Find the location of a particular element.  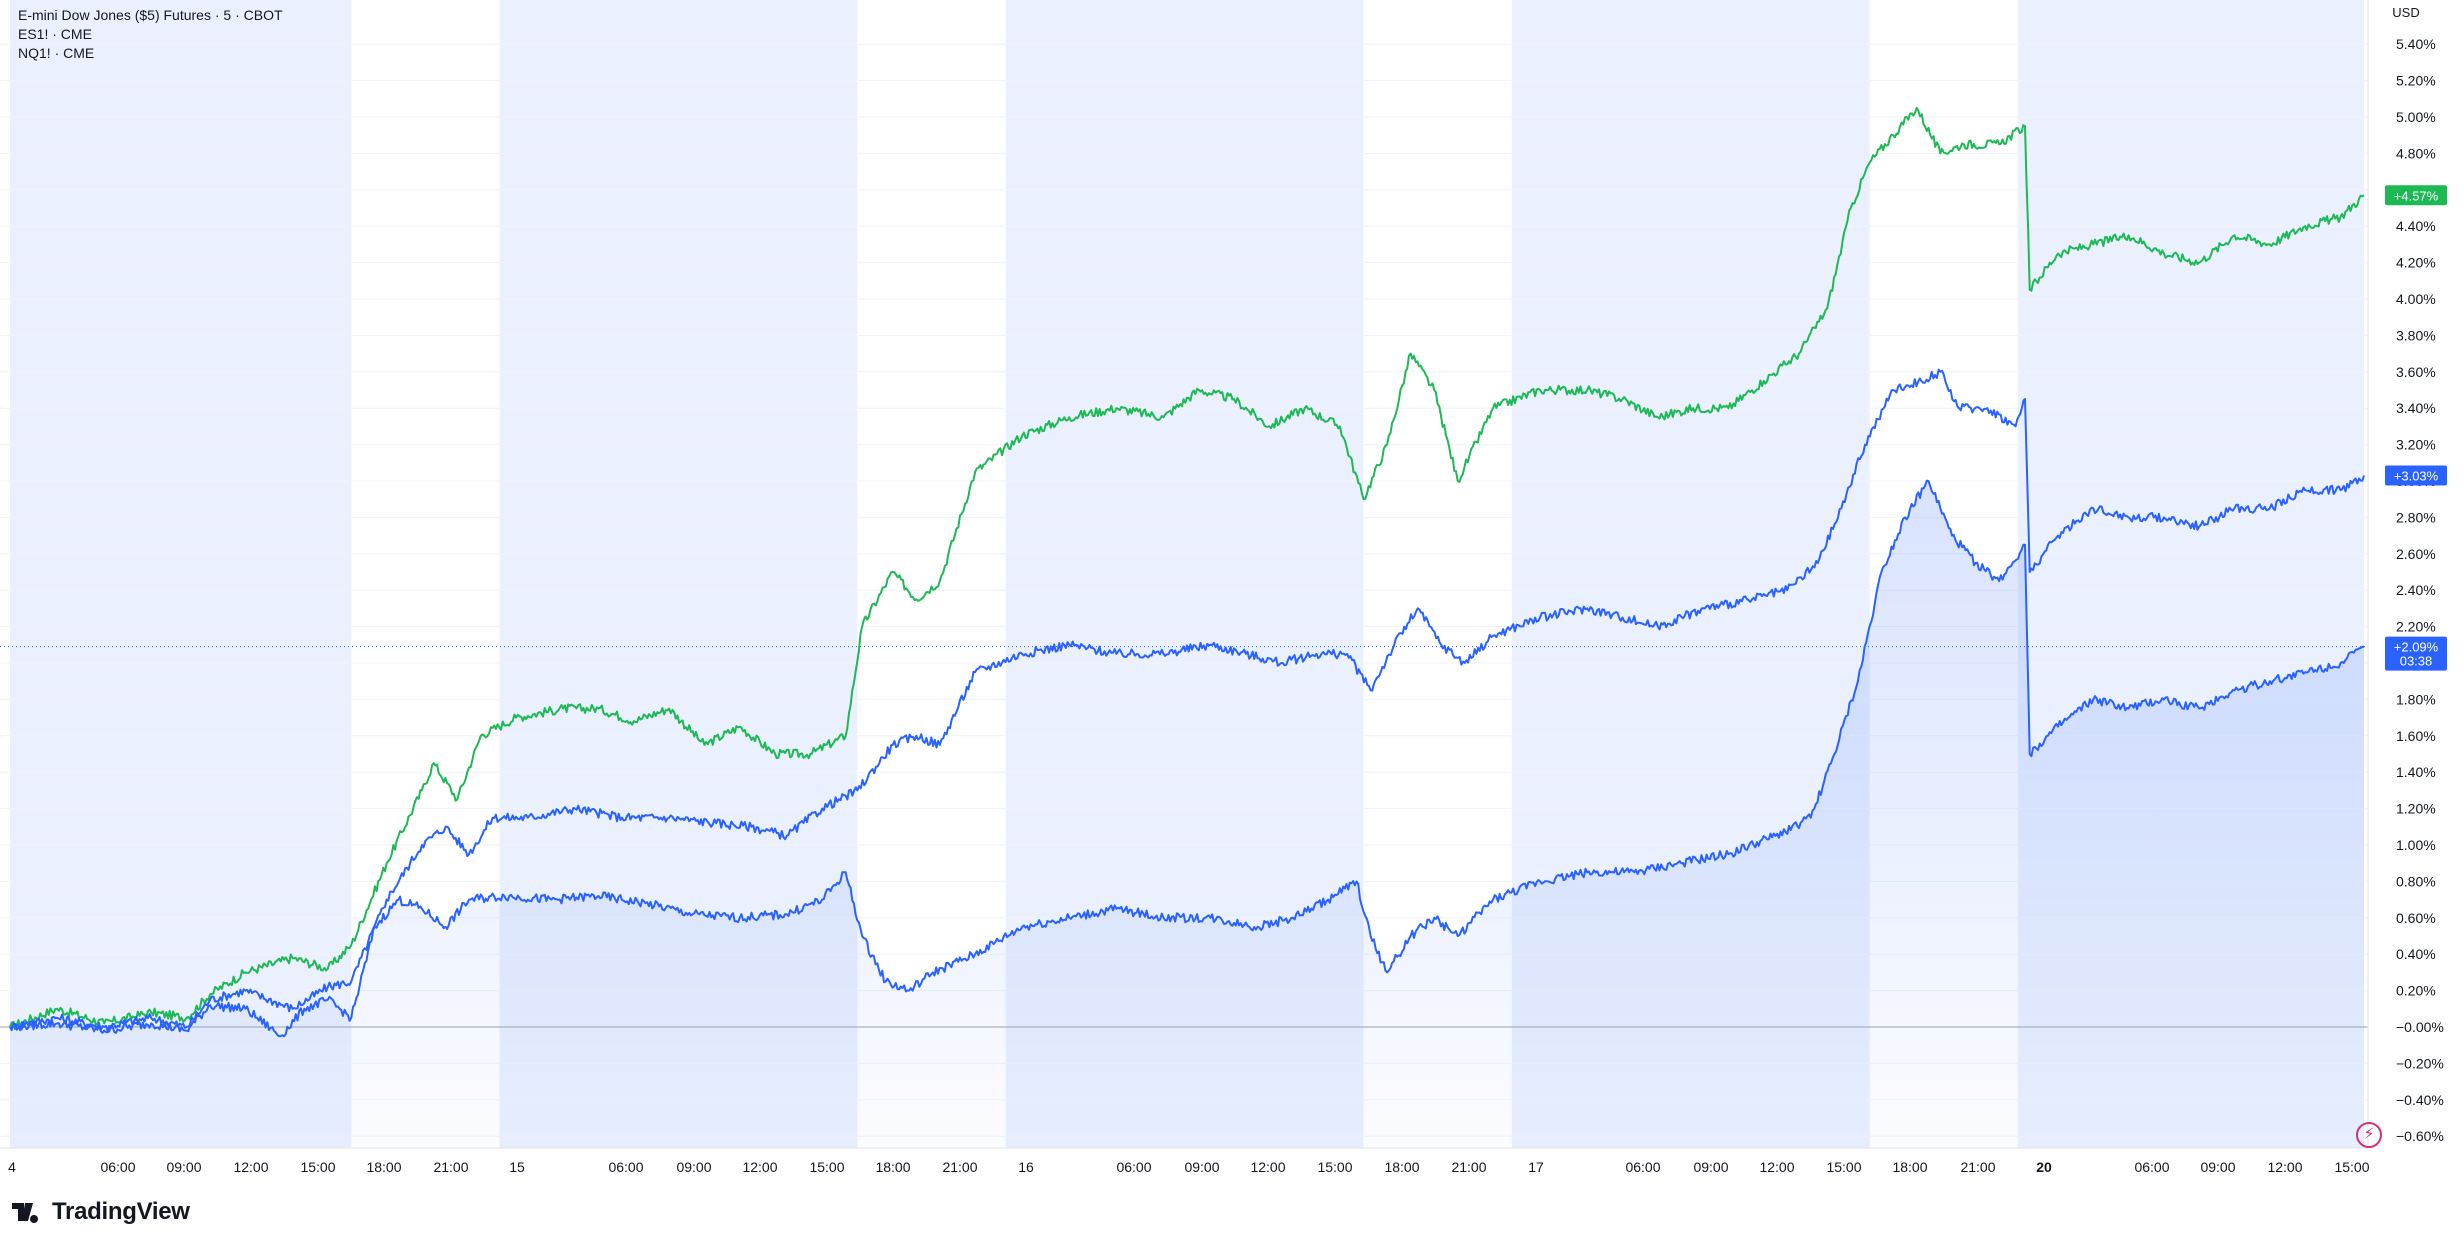

y-tick-label: 3.40% is located at coordinates (2416, 408).